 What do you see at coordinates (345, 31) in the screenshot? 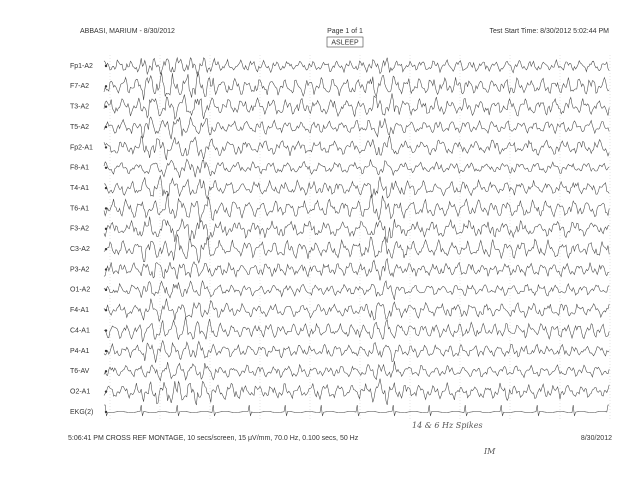
I see `page-number: Page 1 of 1` at bounding box center [345, 31].